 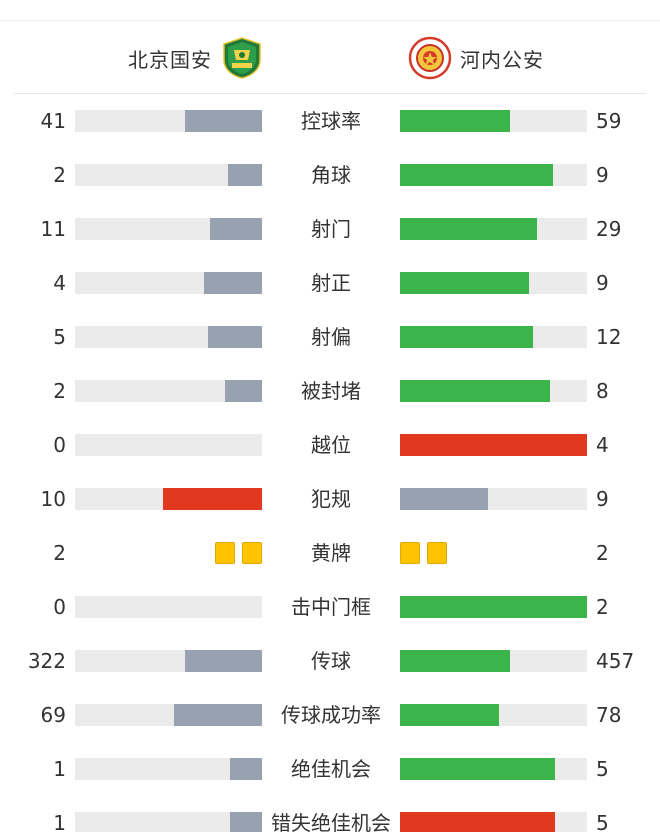 I want to click on stat-row: 2 角球 9, so click(x=330, y=175).